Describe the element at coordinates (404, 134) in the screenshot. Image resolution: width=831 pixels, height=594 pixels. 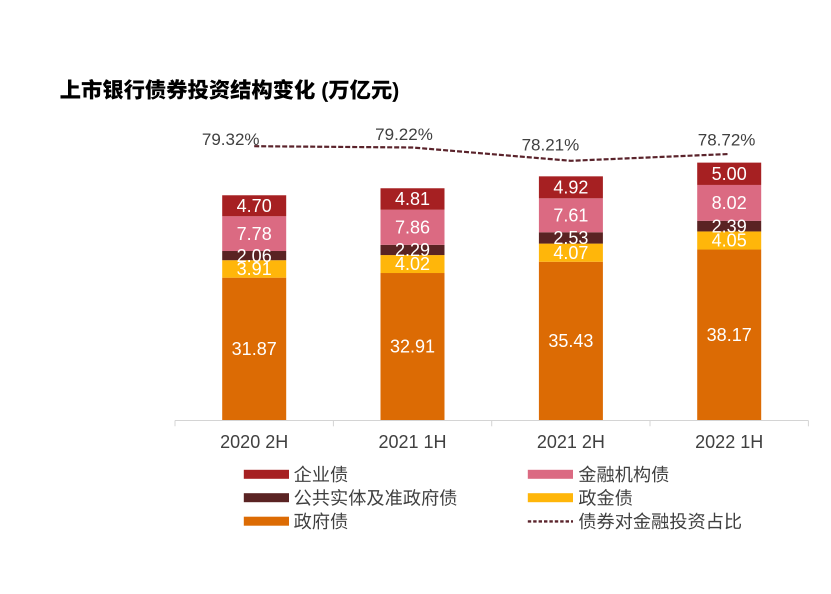
I see `svg-text: 79.22%` at that location.